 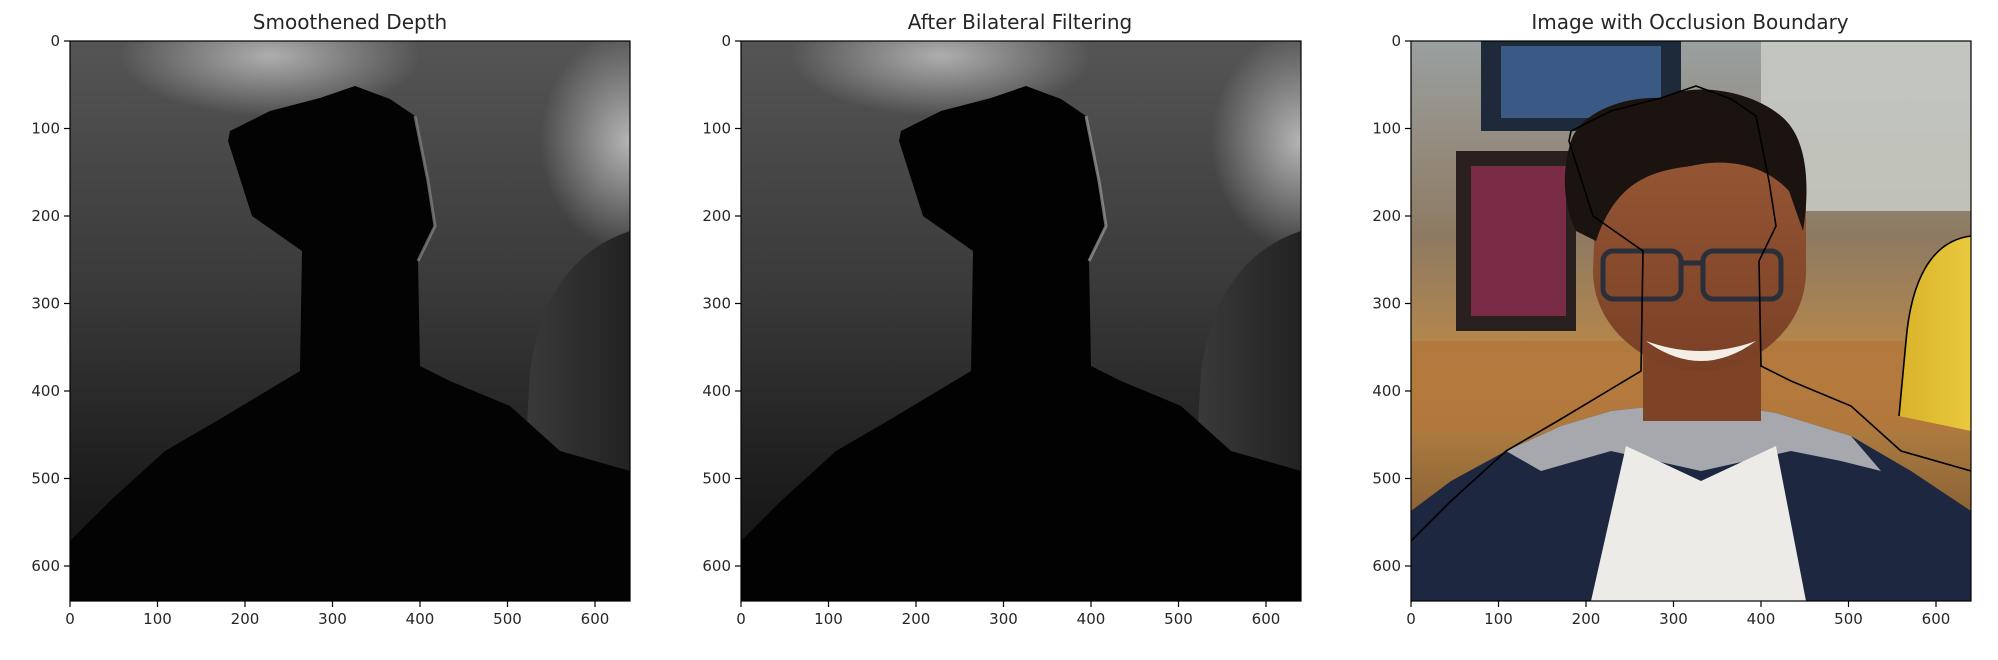 What do you see at coordinates (350, 22) in the screenshot?
I see `panel-1-title: Smoothened Depth` at bounding box center [350, 22].